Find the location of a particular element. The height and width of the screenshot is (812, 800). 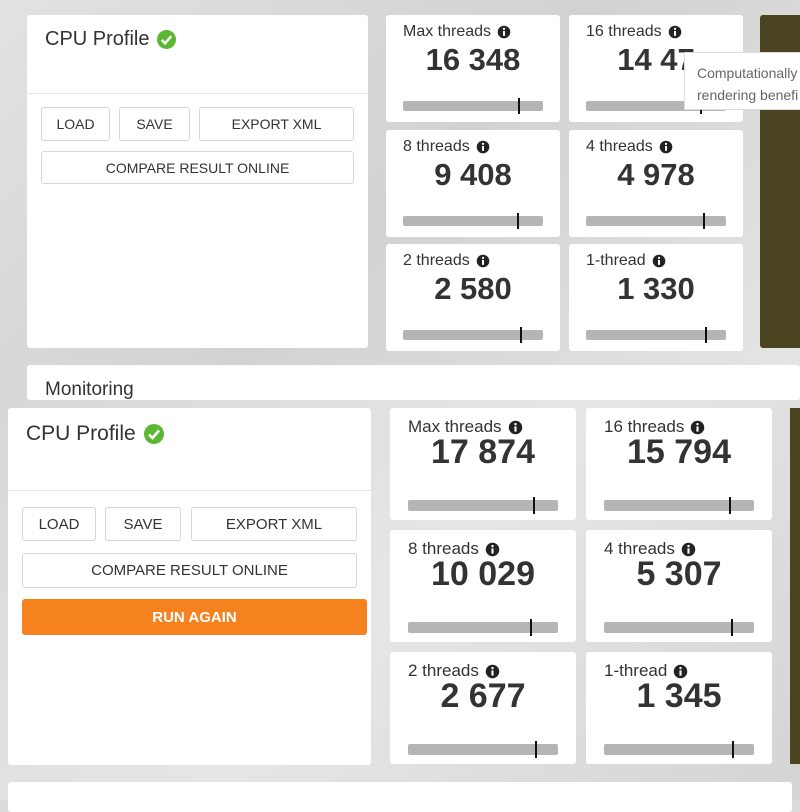

score-value: 15 794 is located at coordinates (679, 452).